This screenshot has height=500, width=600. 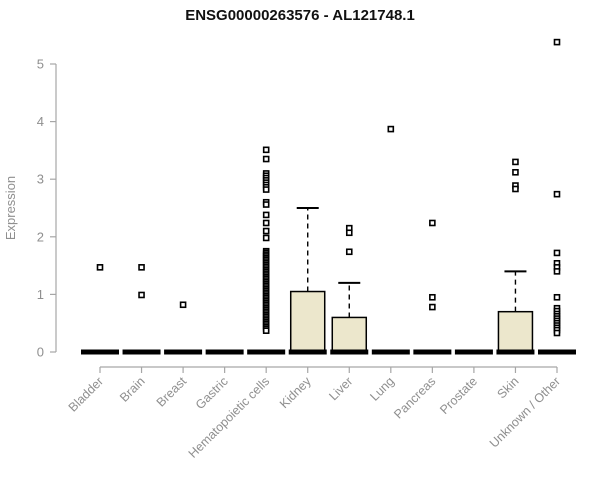 What do you see at coordinates (172, 392) in the screenshot?
I see `x-tick-label: Breast` at bounding box center [172, 392].